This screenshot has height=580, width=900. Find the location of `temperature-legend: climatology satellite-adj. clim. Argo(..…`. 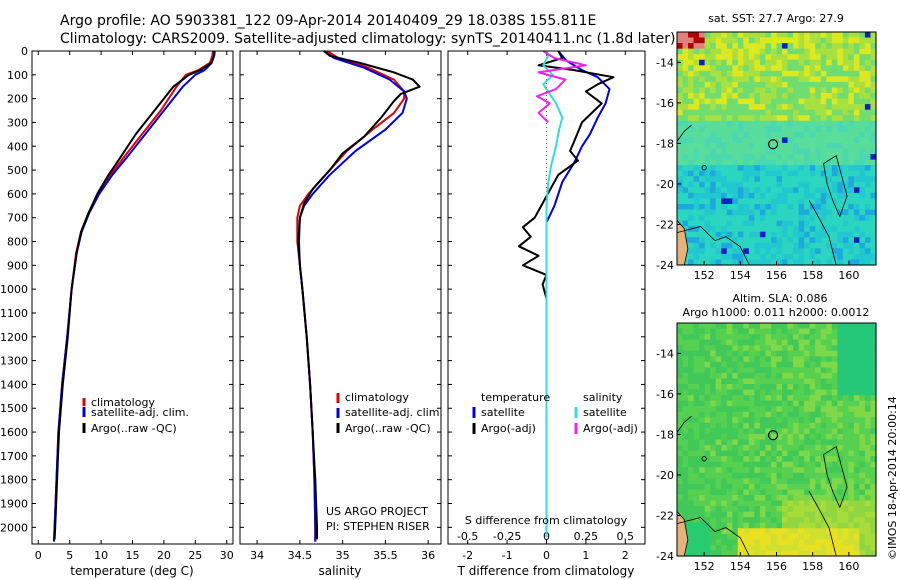

temperature-legend: climatology satellite-adj. clim. Argo(..… is located at coordinates (135, 415).